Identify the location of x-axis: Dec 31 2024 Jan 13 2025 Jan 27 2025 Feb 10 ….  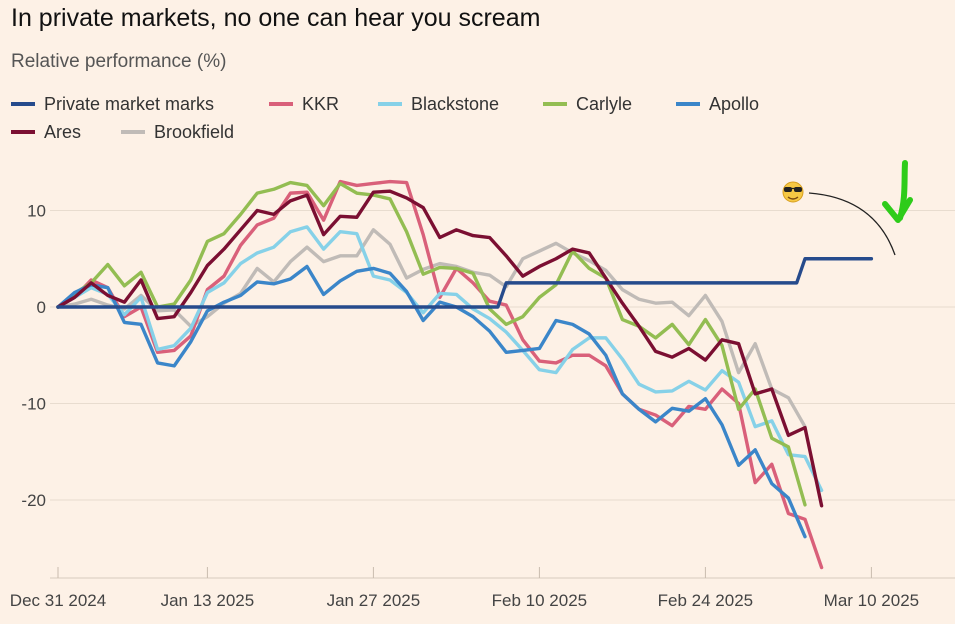
(482, 588).